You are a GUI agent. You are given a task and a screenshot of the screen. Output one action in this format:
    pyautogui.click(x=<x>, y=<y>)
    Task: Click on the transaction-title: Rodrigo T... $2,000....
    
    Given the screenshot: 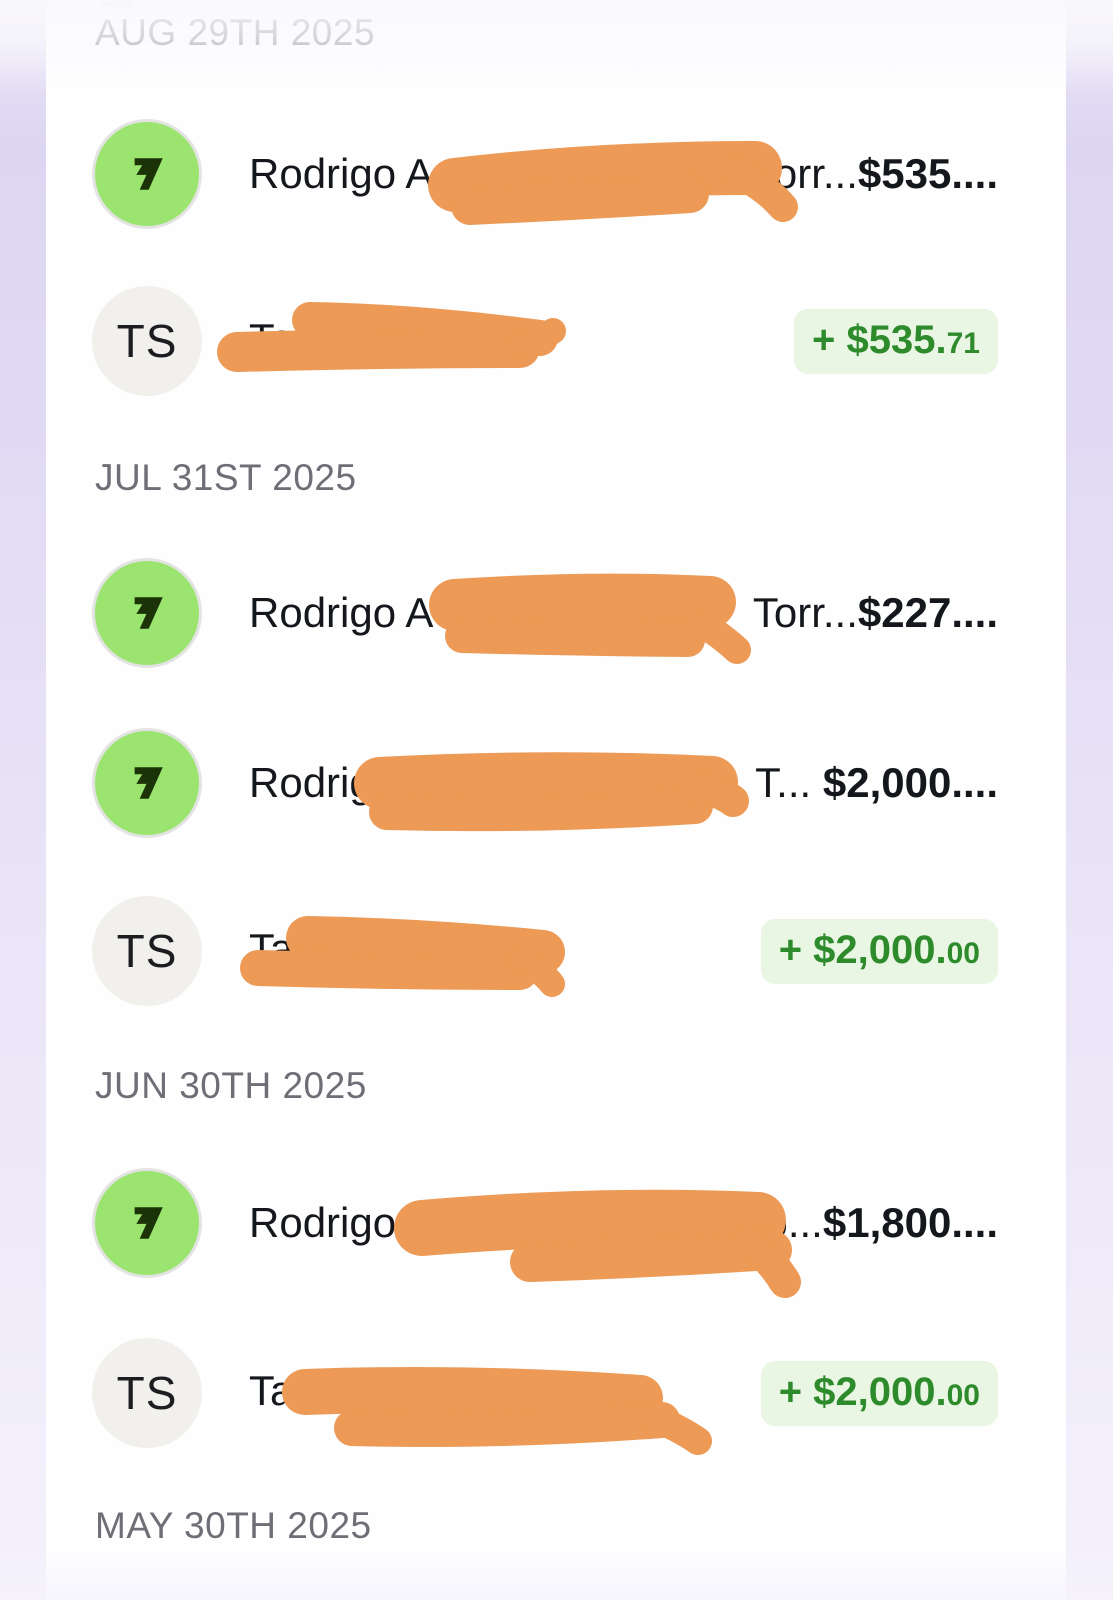 What is the action you would take?
    pyautogui.click(x=623, y=783)
    